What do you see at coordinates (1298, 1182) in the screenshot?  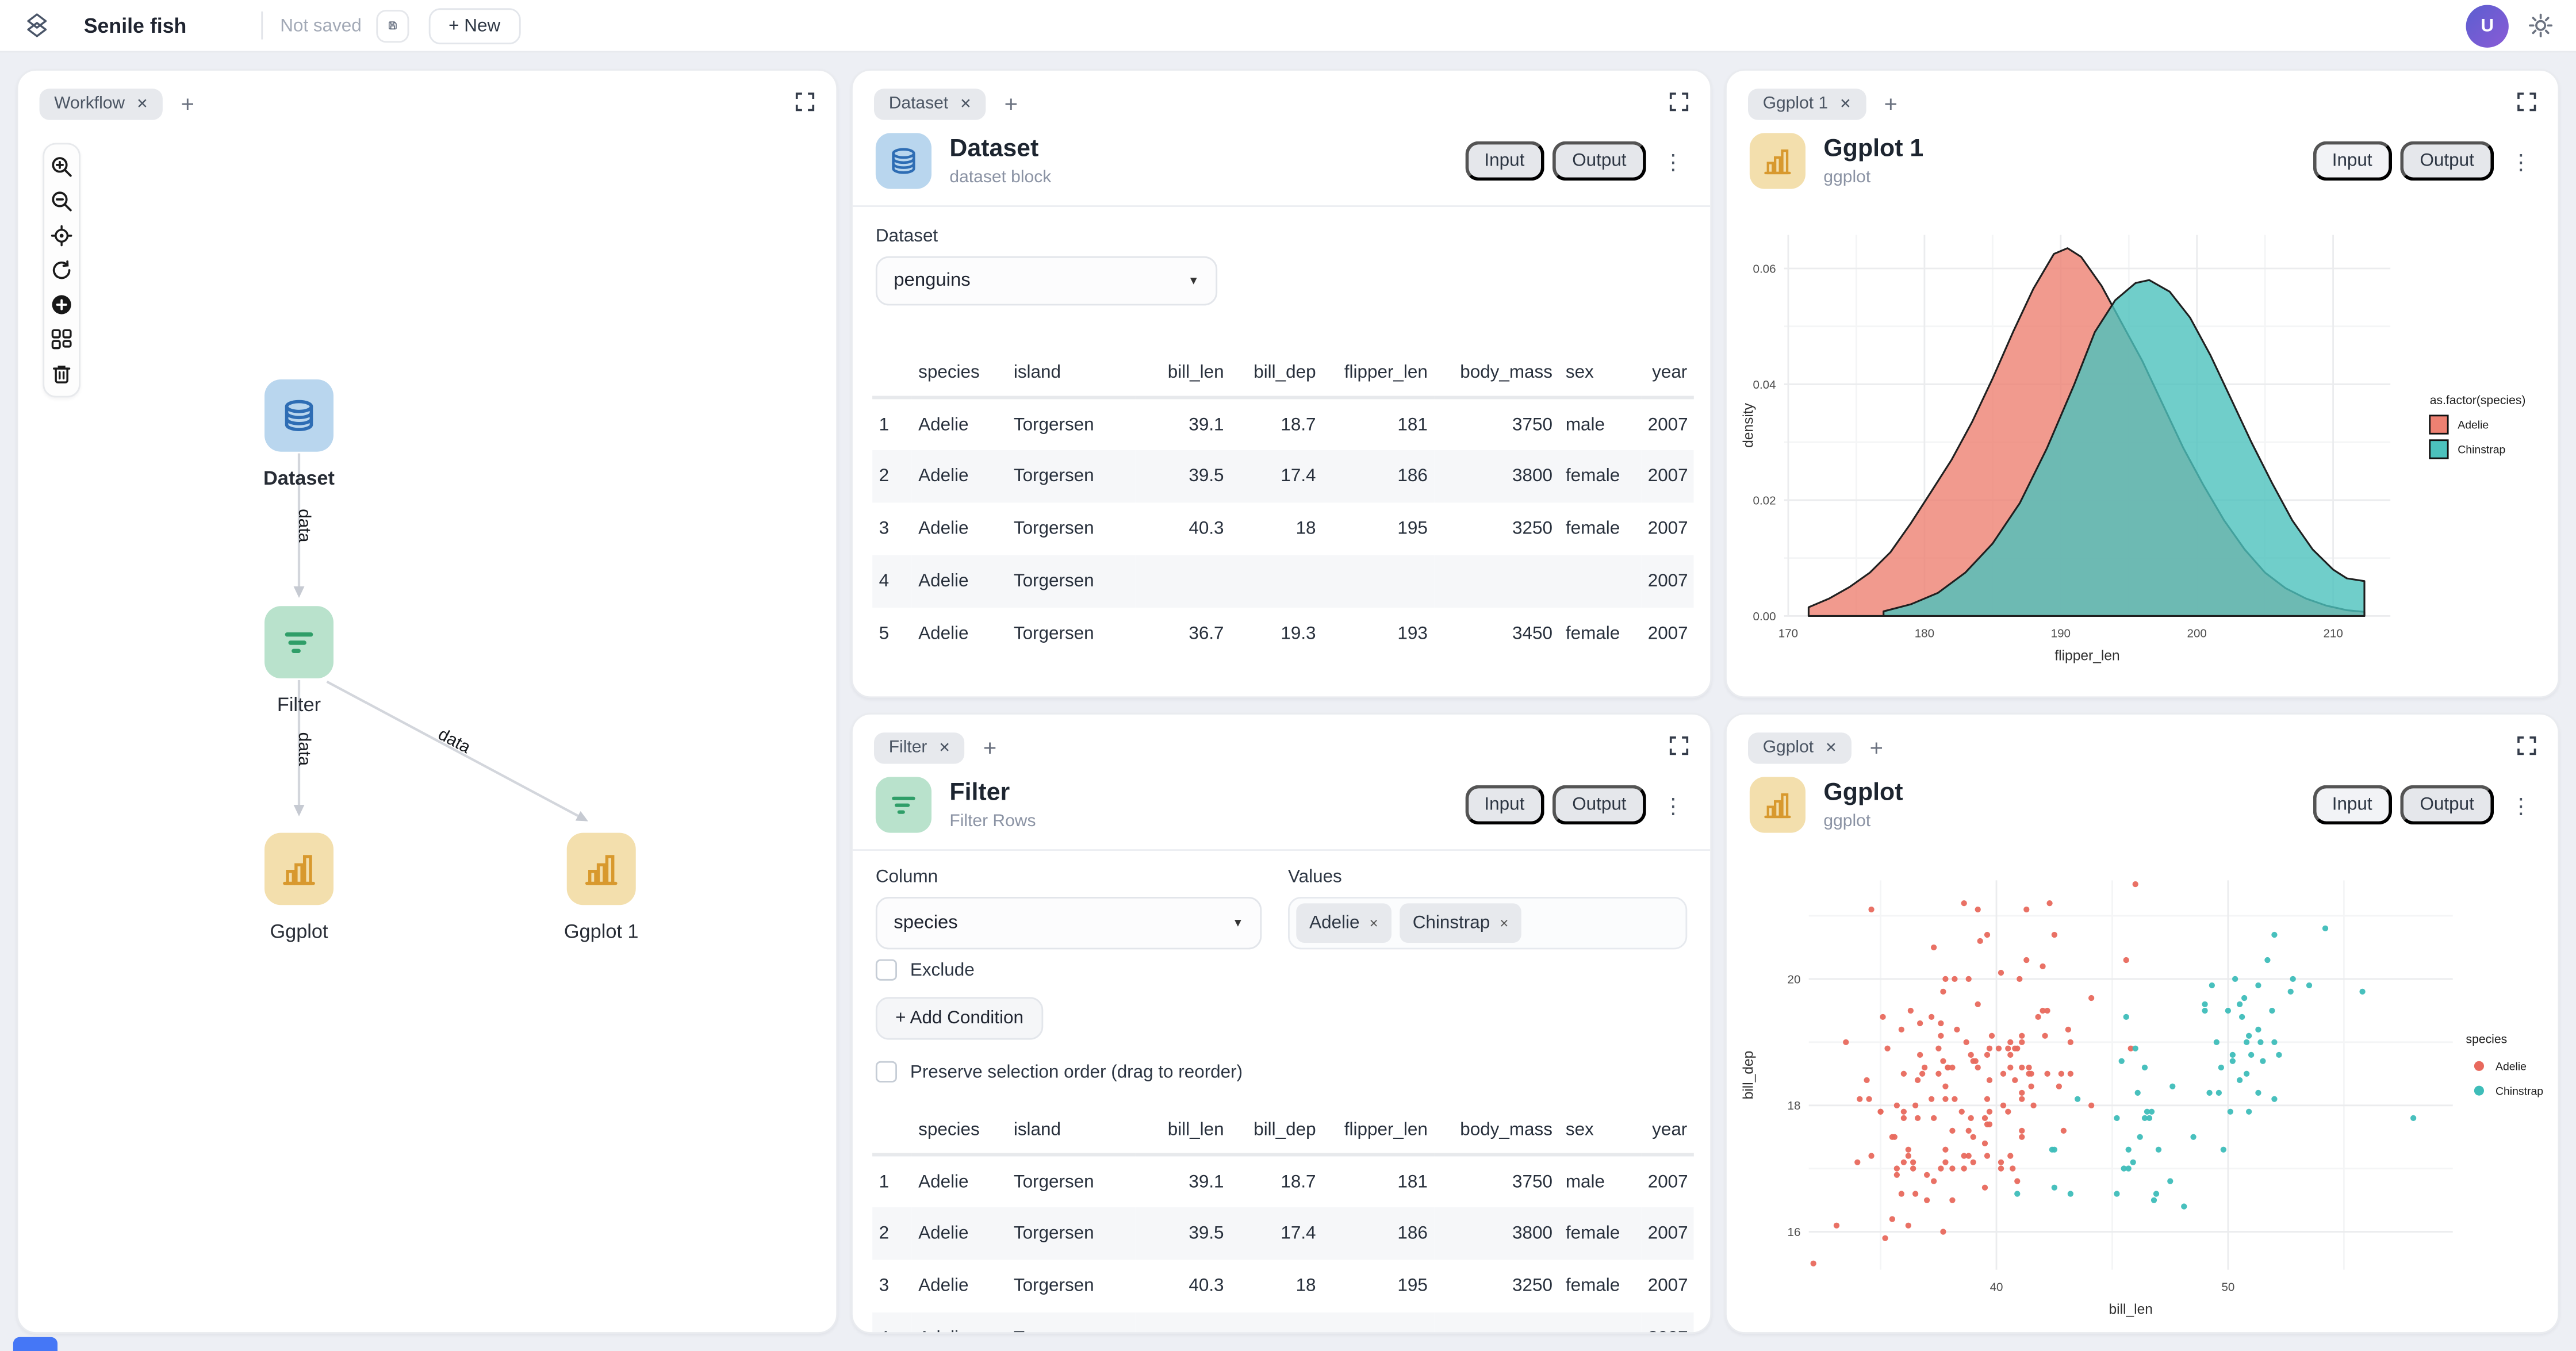 I see `table-cell: 18.7` at bounding box center [1298, 1182].